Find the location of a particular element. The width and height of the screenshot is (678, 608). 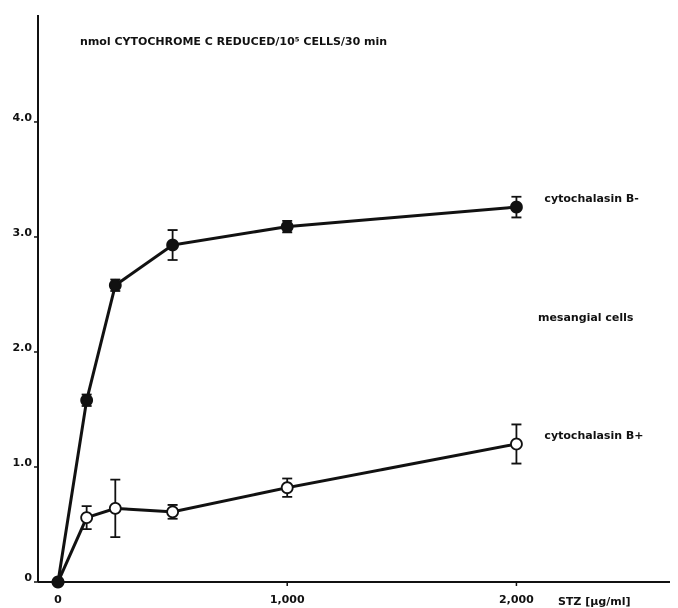

series-label: cytochalasin B- is located at coordinates (591, 198).